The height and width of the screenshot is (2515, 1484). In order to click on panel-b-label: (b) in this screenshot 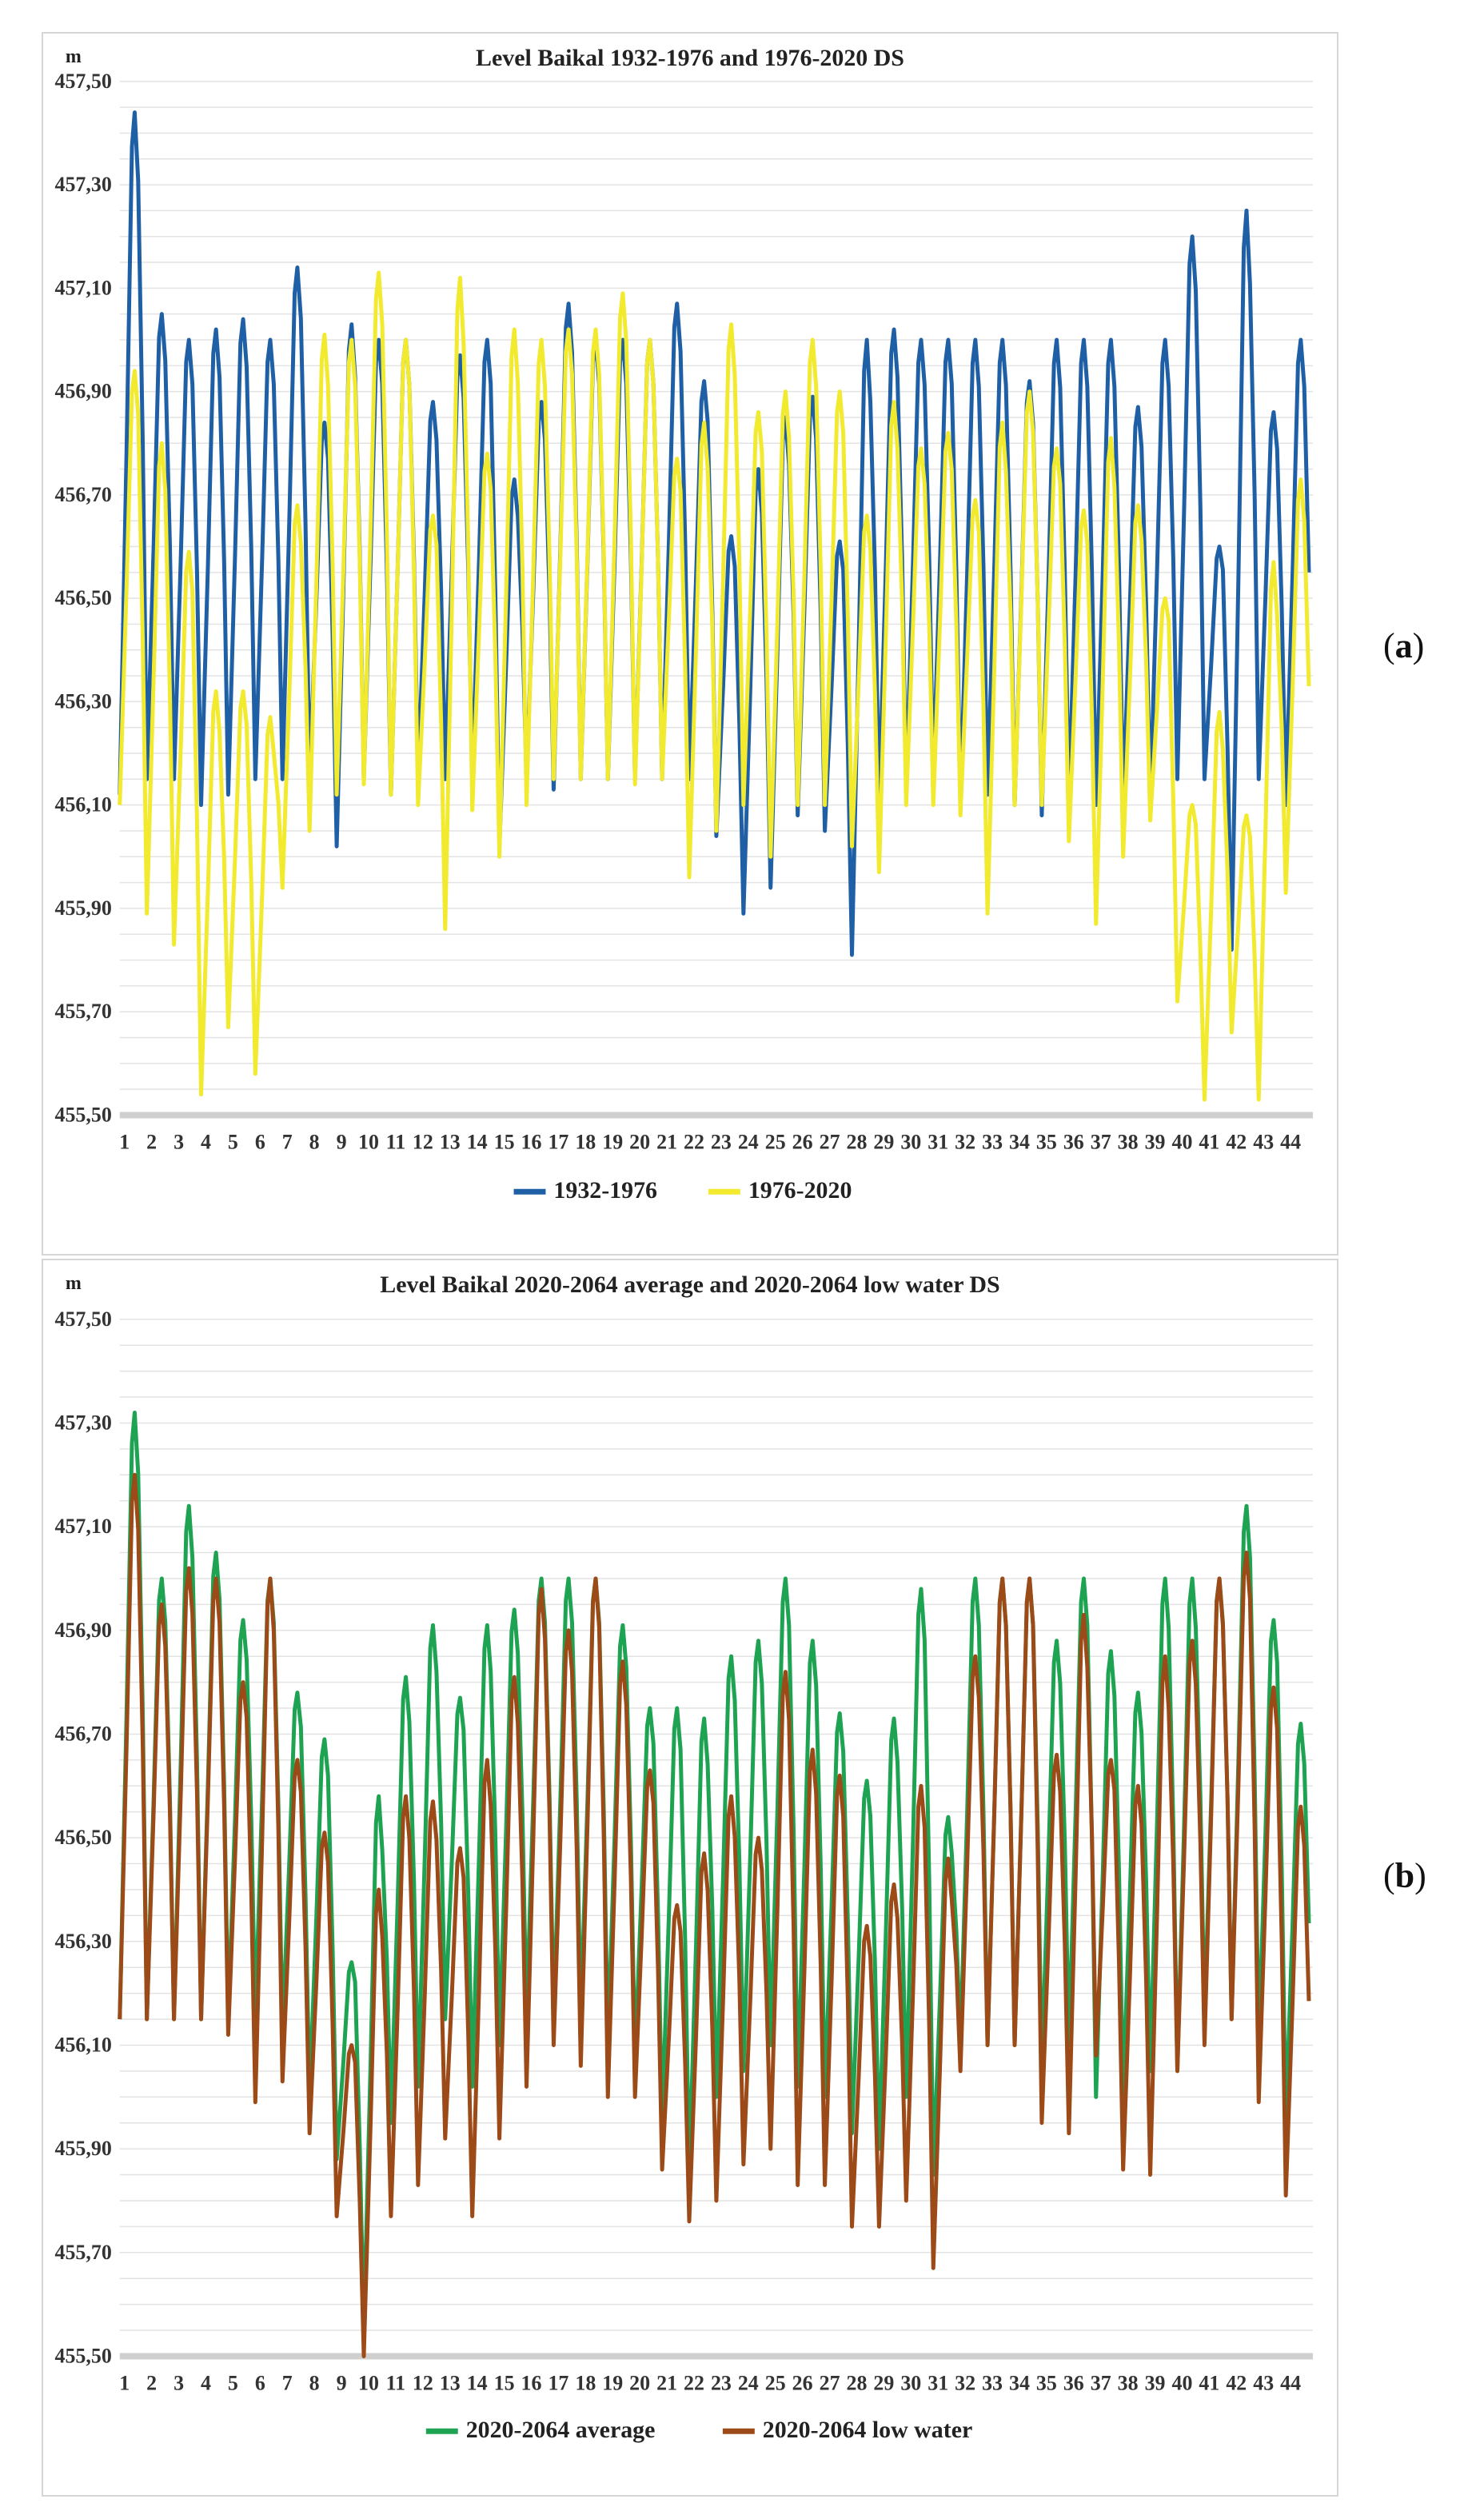, I will do `click(1404, 1876)`.